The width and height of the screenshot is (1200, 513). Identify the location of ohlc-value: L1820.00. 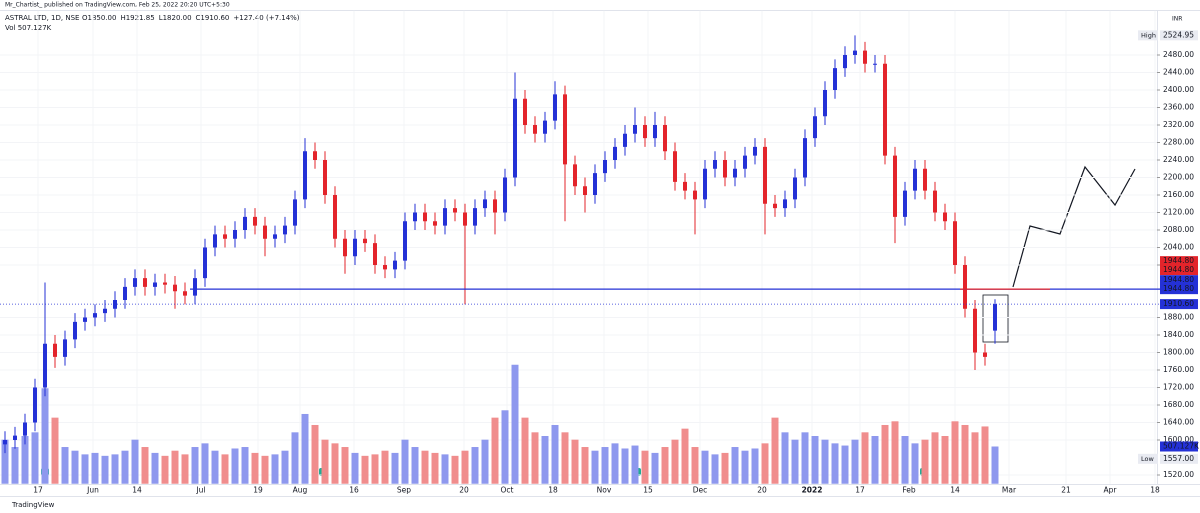
(175, 18).